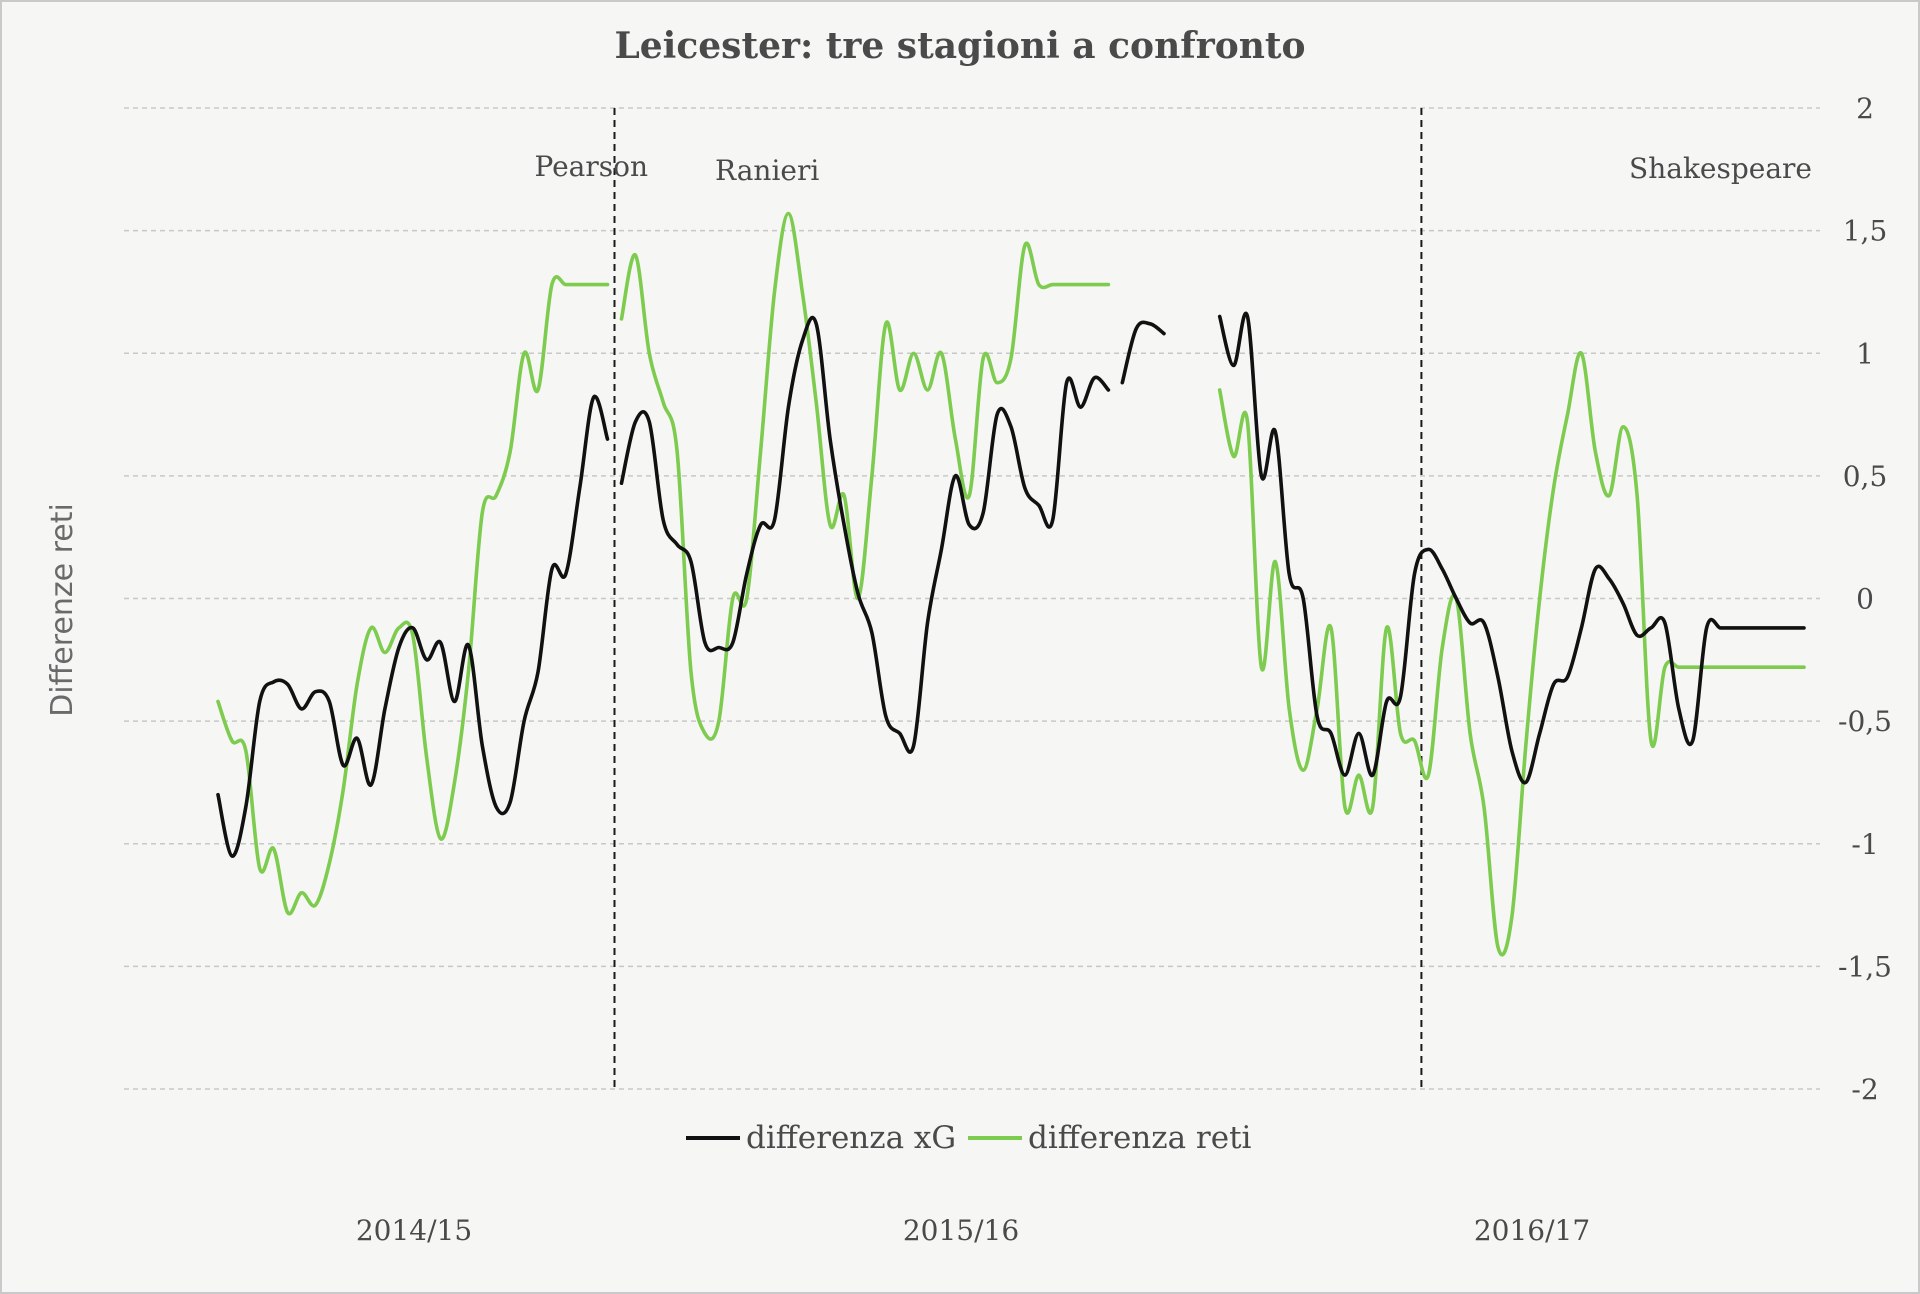  Describe the element at coordinates (1174, 168) in the screenshot. I see `coach-labels: Pearson Ranieri Shakespeare` at that location.